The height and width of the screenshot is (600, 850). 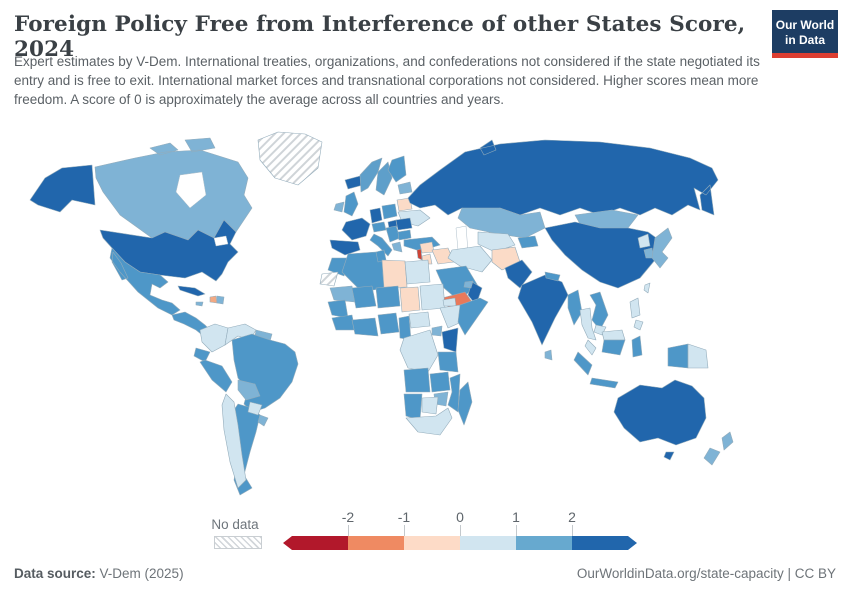 I want to click on country-mali, so click(x=364, y=297).